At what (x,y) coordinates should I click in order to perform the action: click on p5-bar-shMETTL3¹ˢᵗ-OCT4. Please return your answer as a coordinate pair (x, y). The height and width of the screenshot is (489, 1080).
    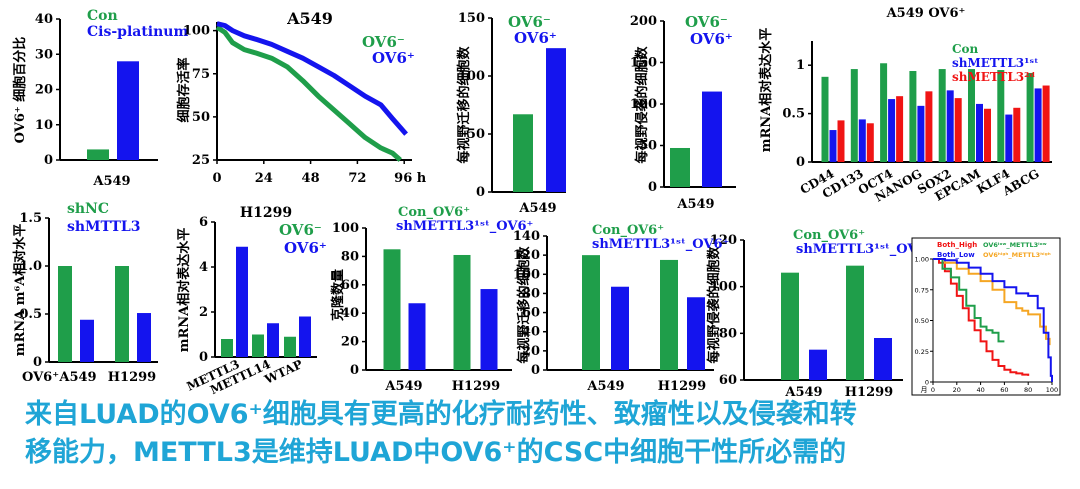
    Looking at the image, I should click on (892, 130).